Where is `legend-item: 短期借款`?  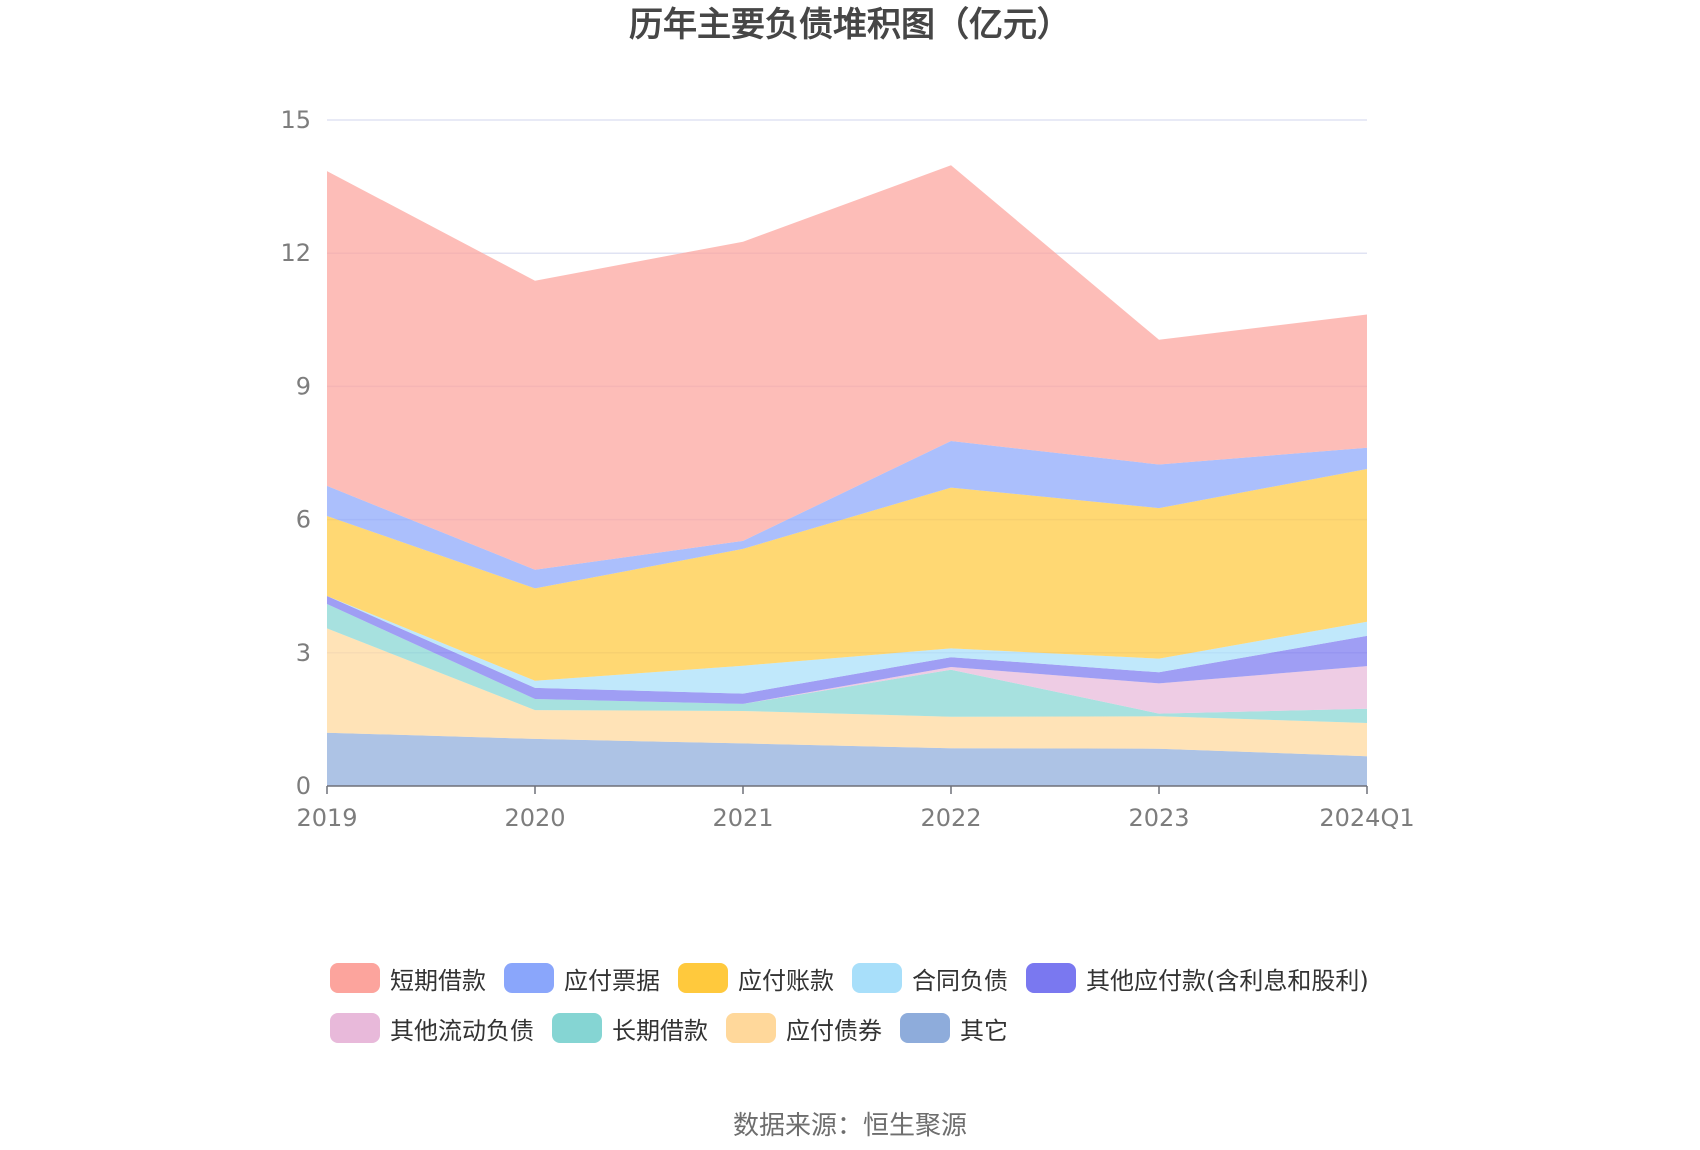
legend-item: 短期借款 is located at coordinates (408, 978).